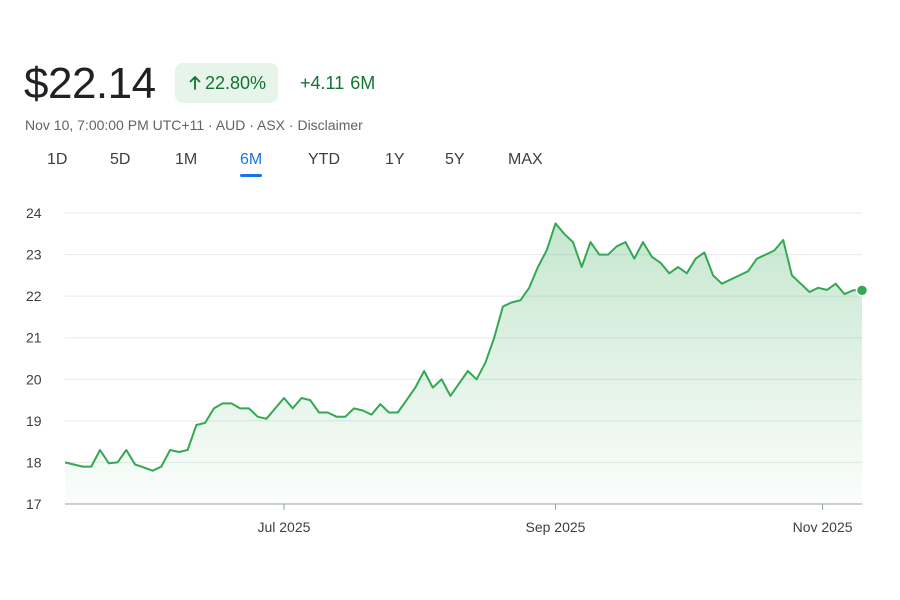 The image size is (900, 600). What do you see at coordinates (34, 504) in the screenshot?
I see `y-tick-label: 17` at bounding box center [34, 504].